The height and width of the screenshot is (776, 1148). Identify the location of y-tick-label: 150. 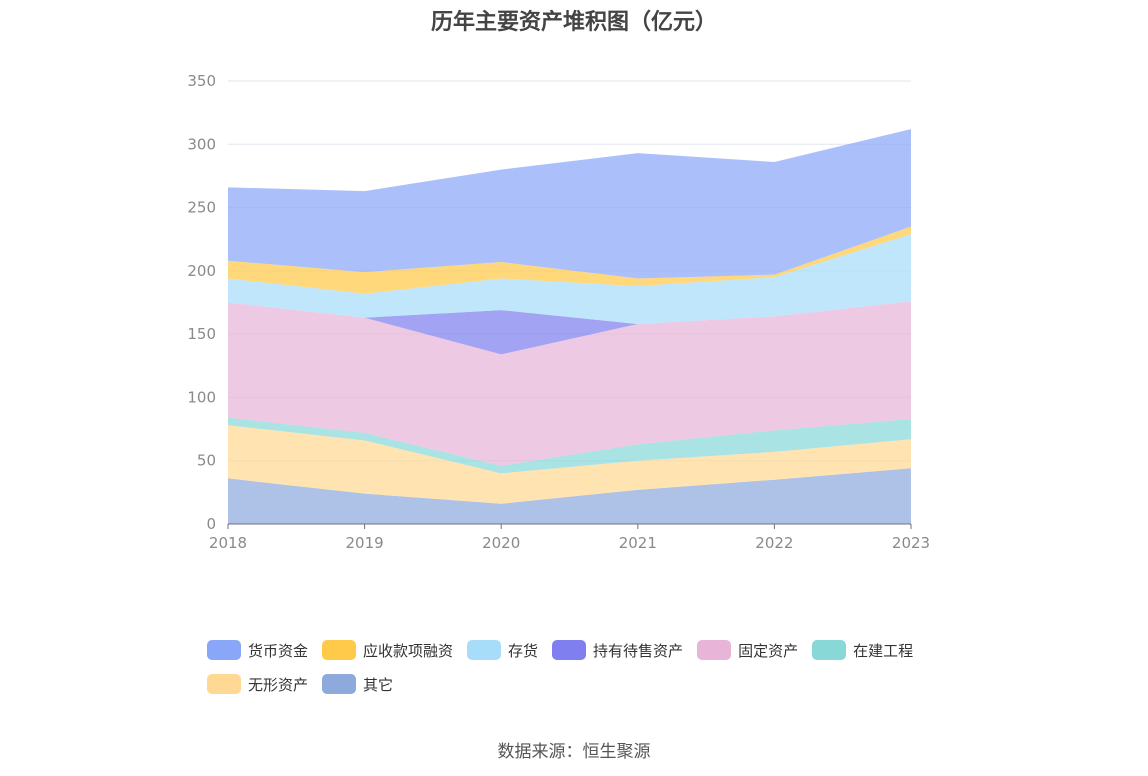
(201, 334).